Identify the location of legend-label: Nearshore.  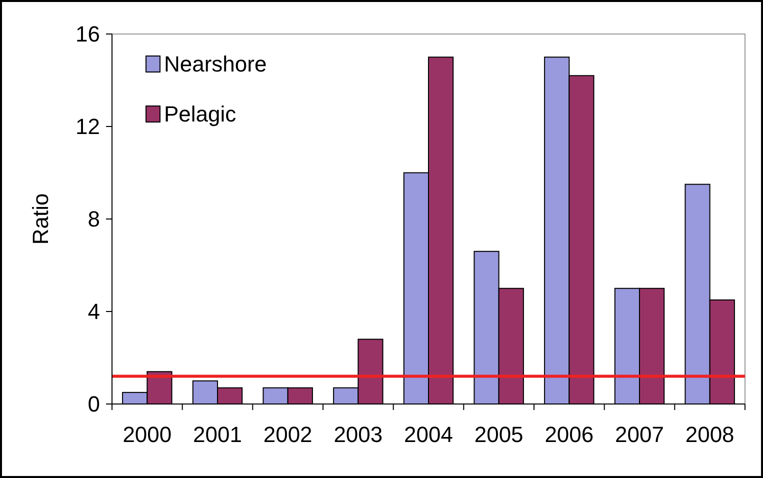
(215, 64).